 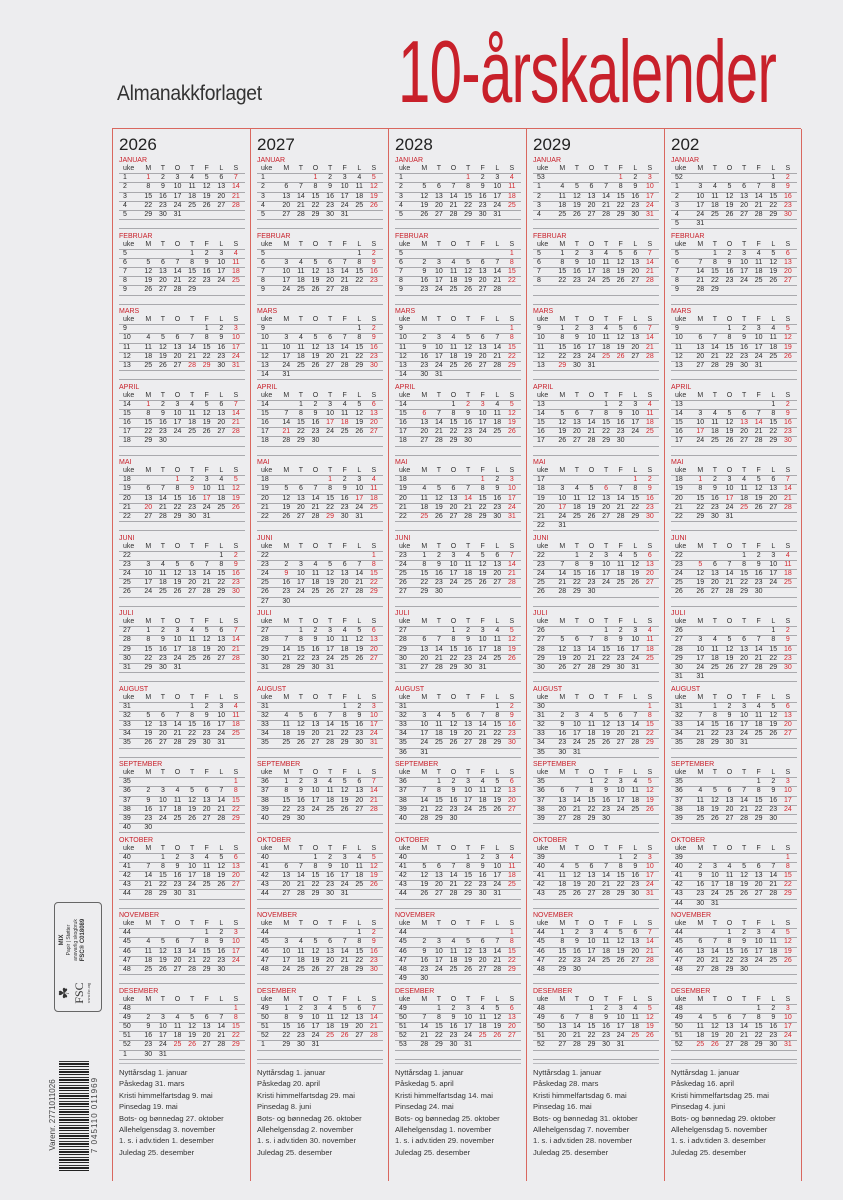 I want to click on weekday-label: L, so click(x=221, y=395).